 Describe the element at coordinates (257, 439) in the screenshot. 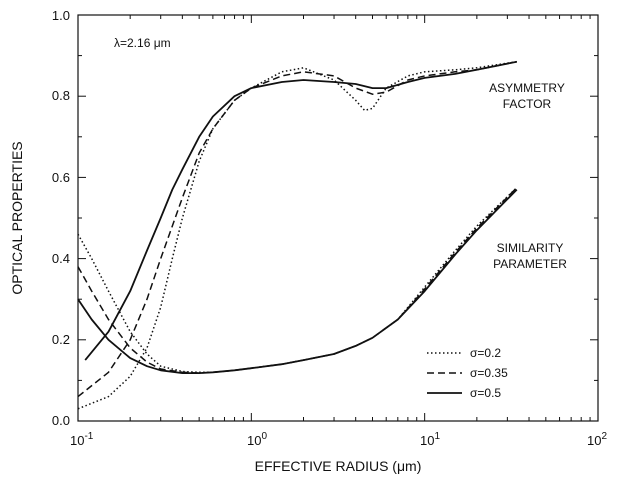

I see `x-tick-label: 10⁰` at that location.